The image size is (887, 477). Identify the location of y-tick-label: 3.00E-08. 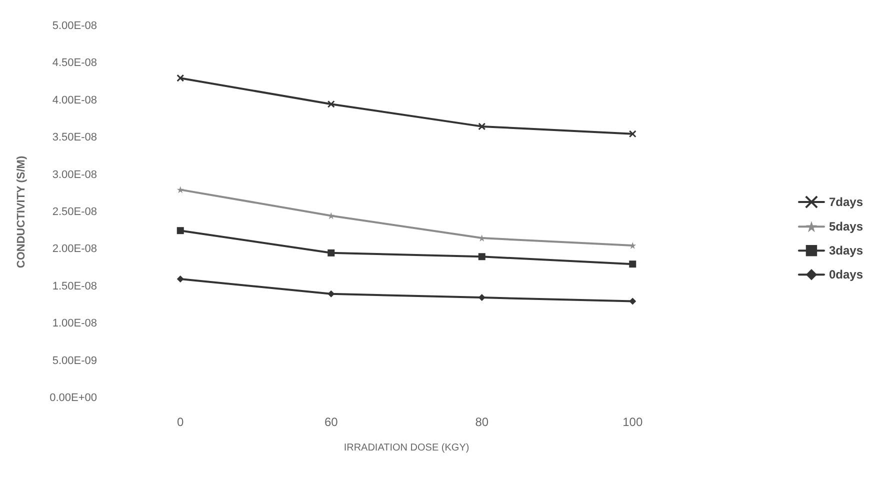
(74, 174).